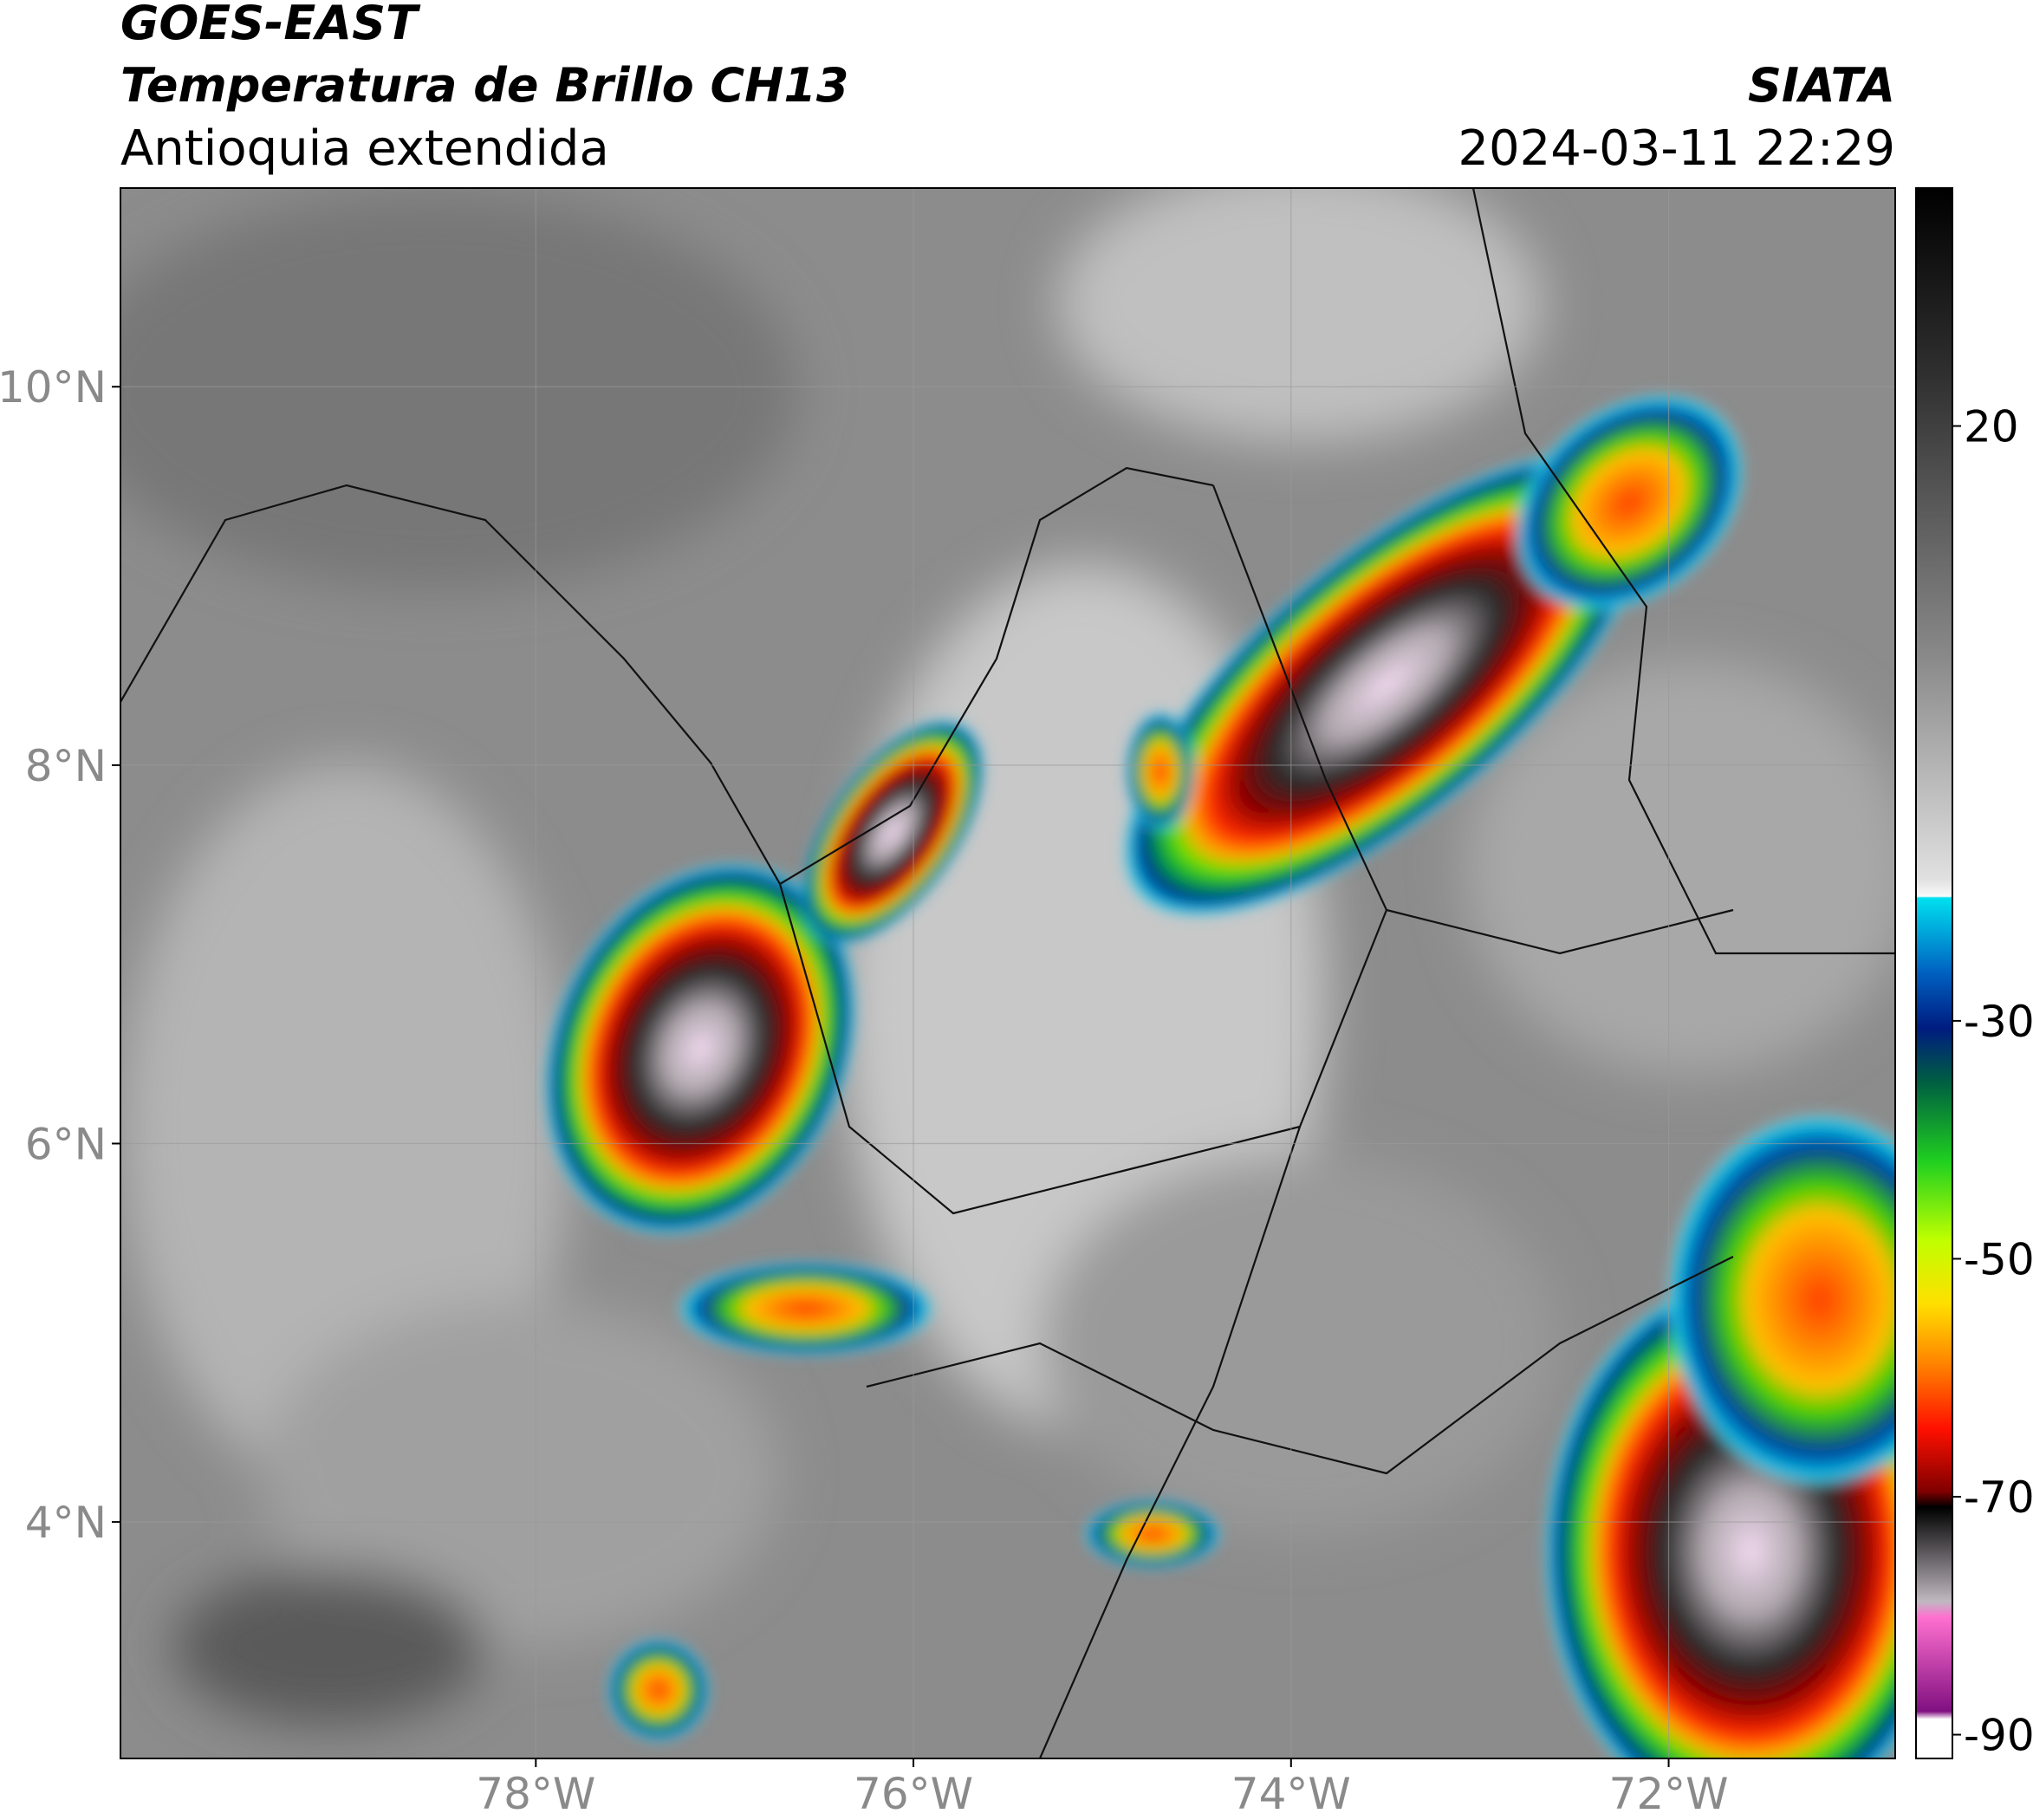 The width and height of the screenshot is (2033, 1820). What do you see at coordinates (66, 1144) in the screenshot?
I see `y-tick-label: 6°N` at bounding box center [66, 1144].